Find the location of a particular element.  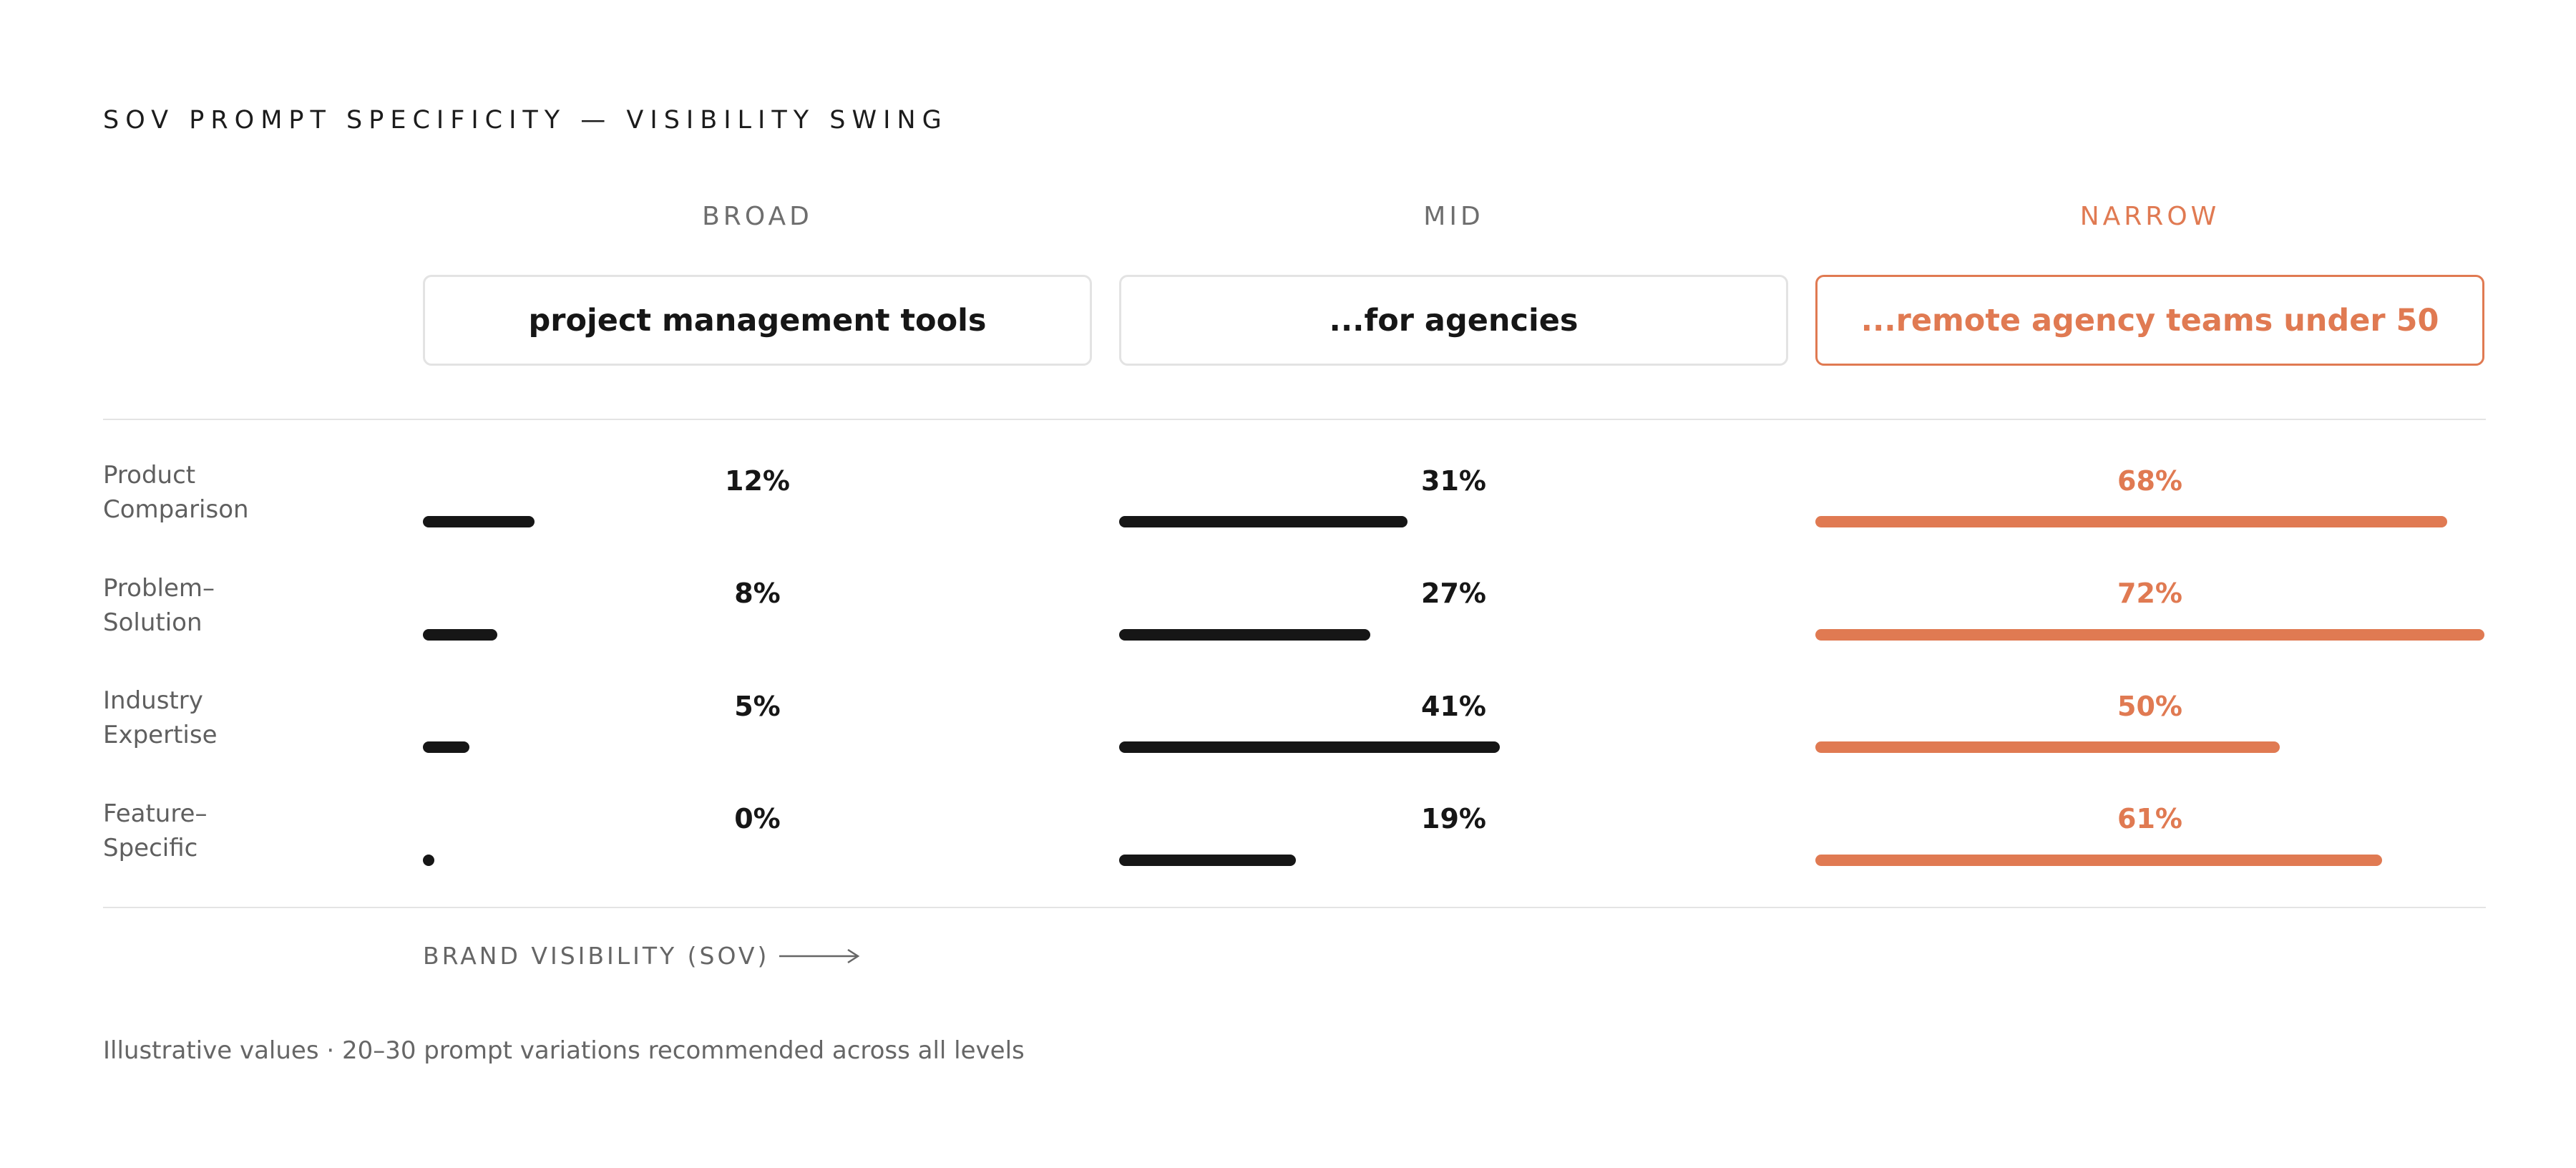

row-label-product-comparison: Product Comparison is located at coordinates (246, 492).